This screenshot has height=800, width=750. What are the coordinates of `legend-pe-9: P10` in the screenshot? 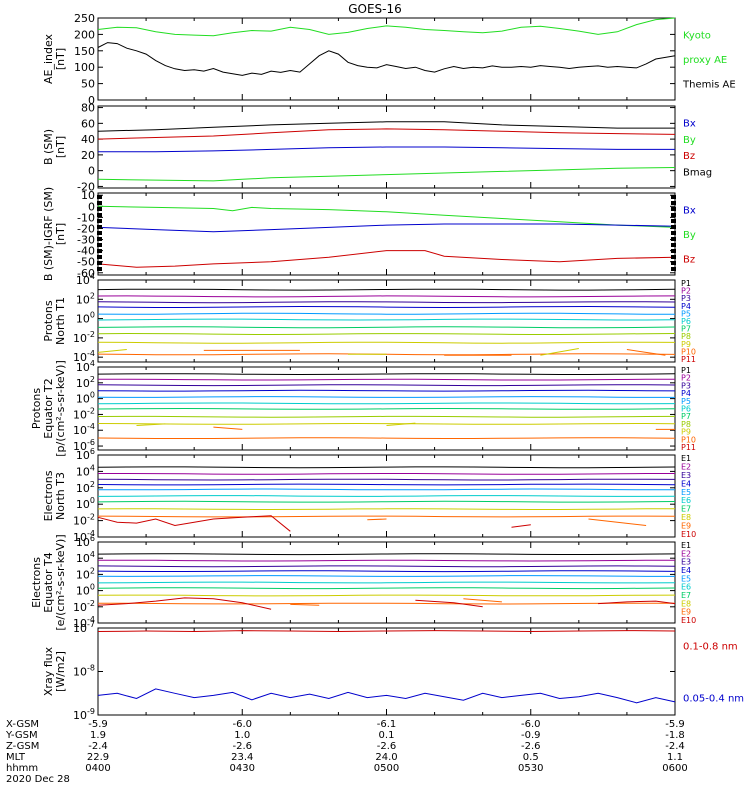 It's located at (688, 439).